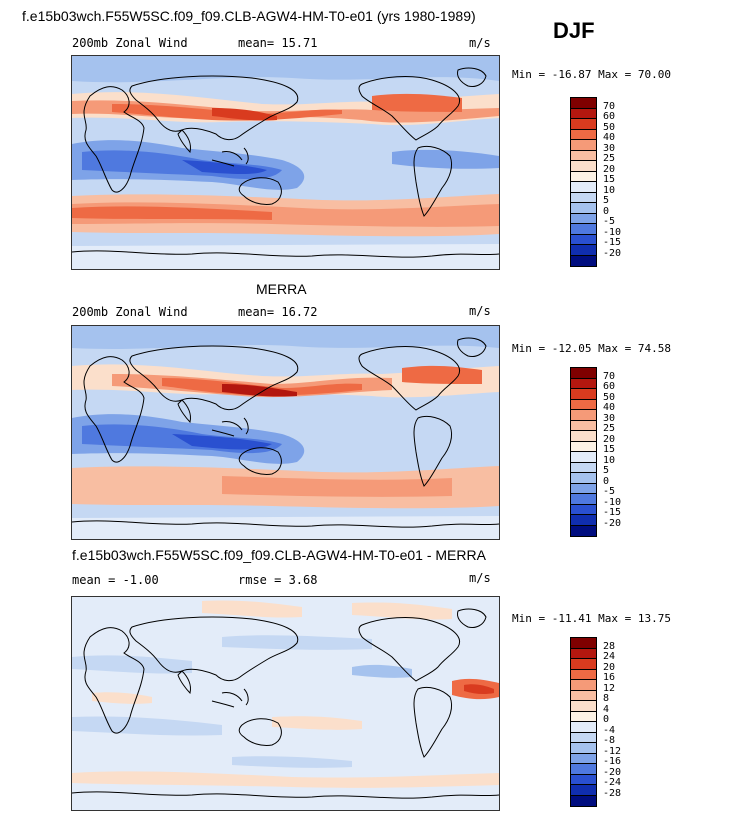 Image resolution: width=733 pixels, height=814 pixels. I want to click on colorbar-tick-label: -12, so click(612, 751).